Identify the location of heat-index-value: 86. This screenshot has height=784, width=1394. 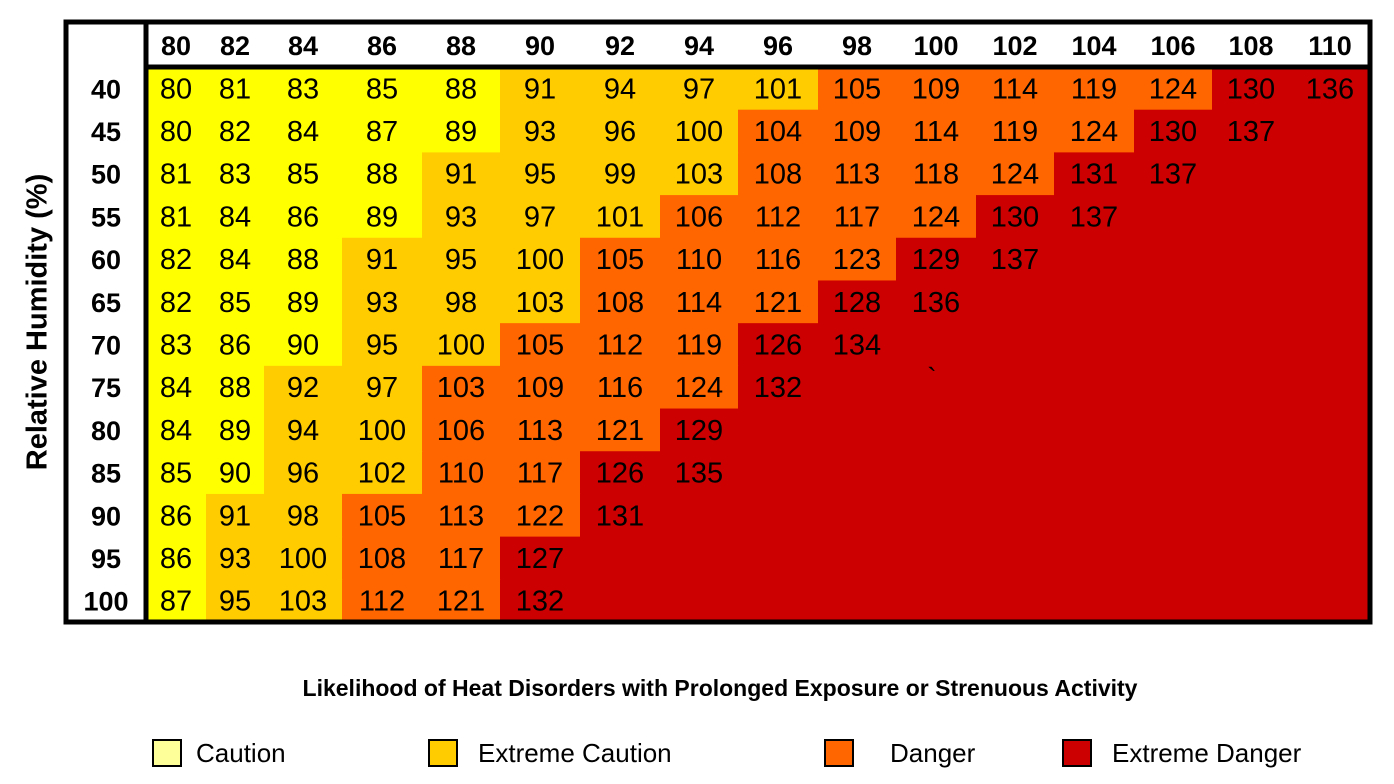
(176, 559).